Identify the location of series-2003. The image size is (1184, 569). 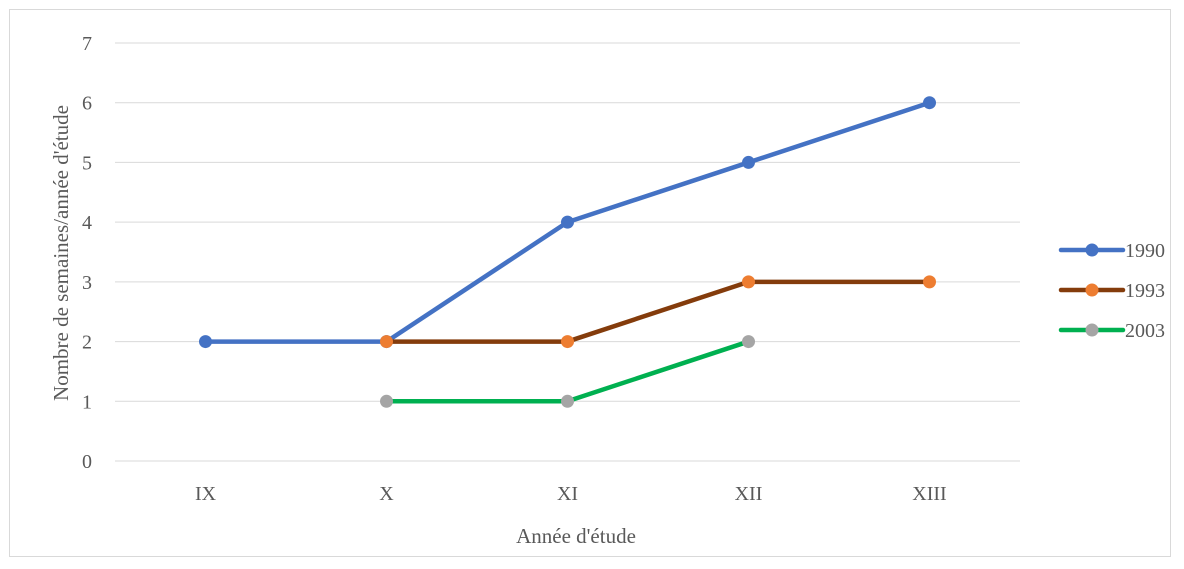
(567, 371).